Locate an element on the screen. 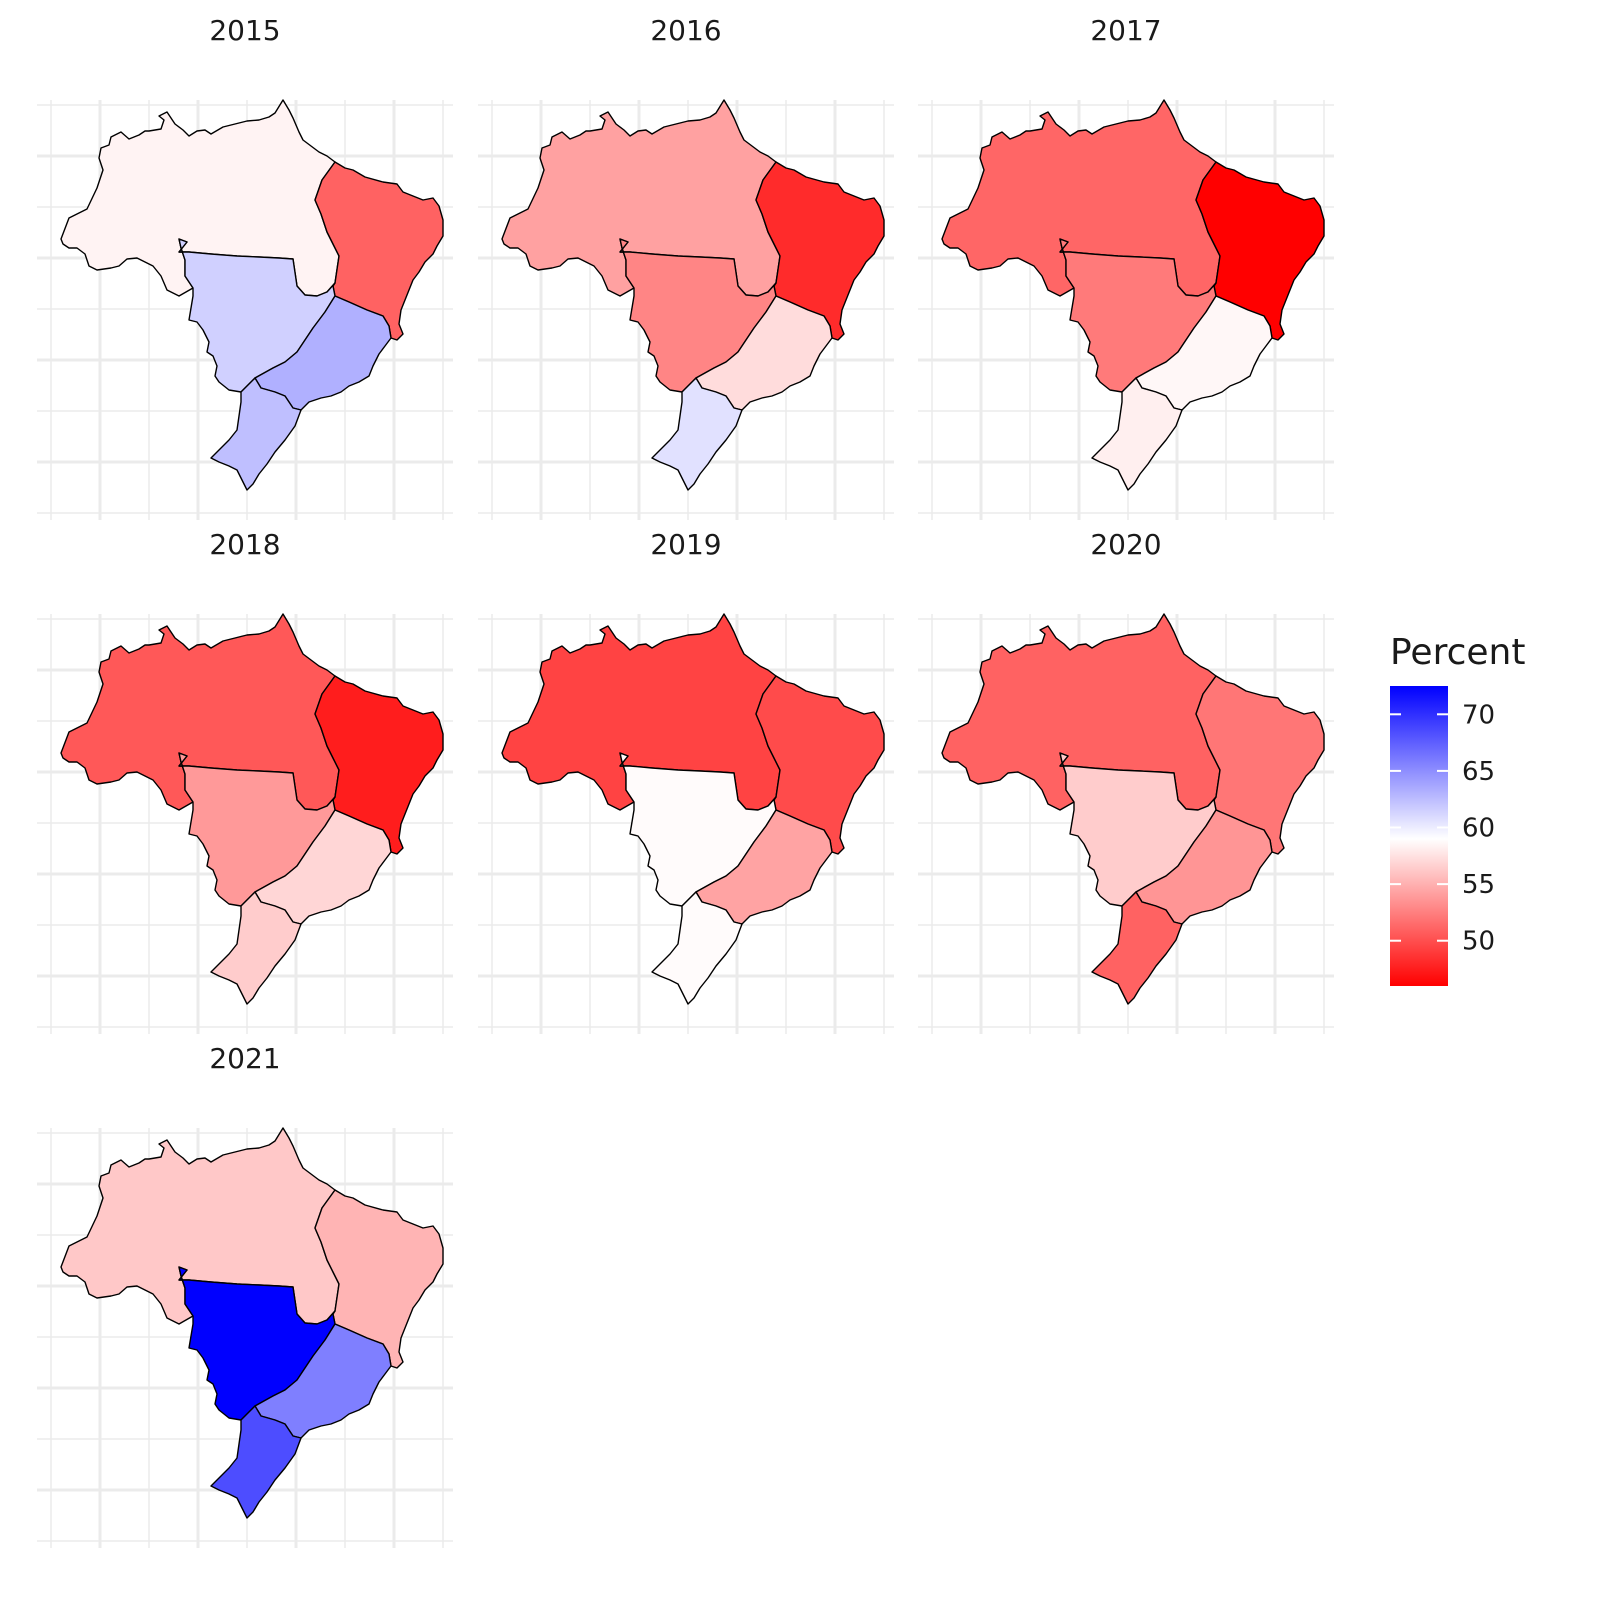 The image size is (1600, 1600). facet-panel-2019: 2019 is located at coordinates (686, 781).